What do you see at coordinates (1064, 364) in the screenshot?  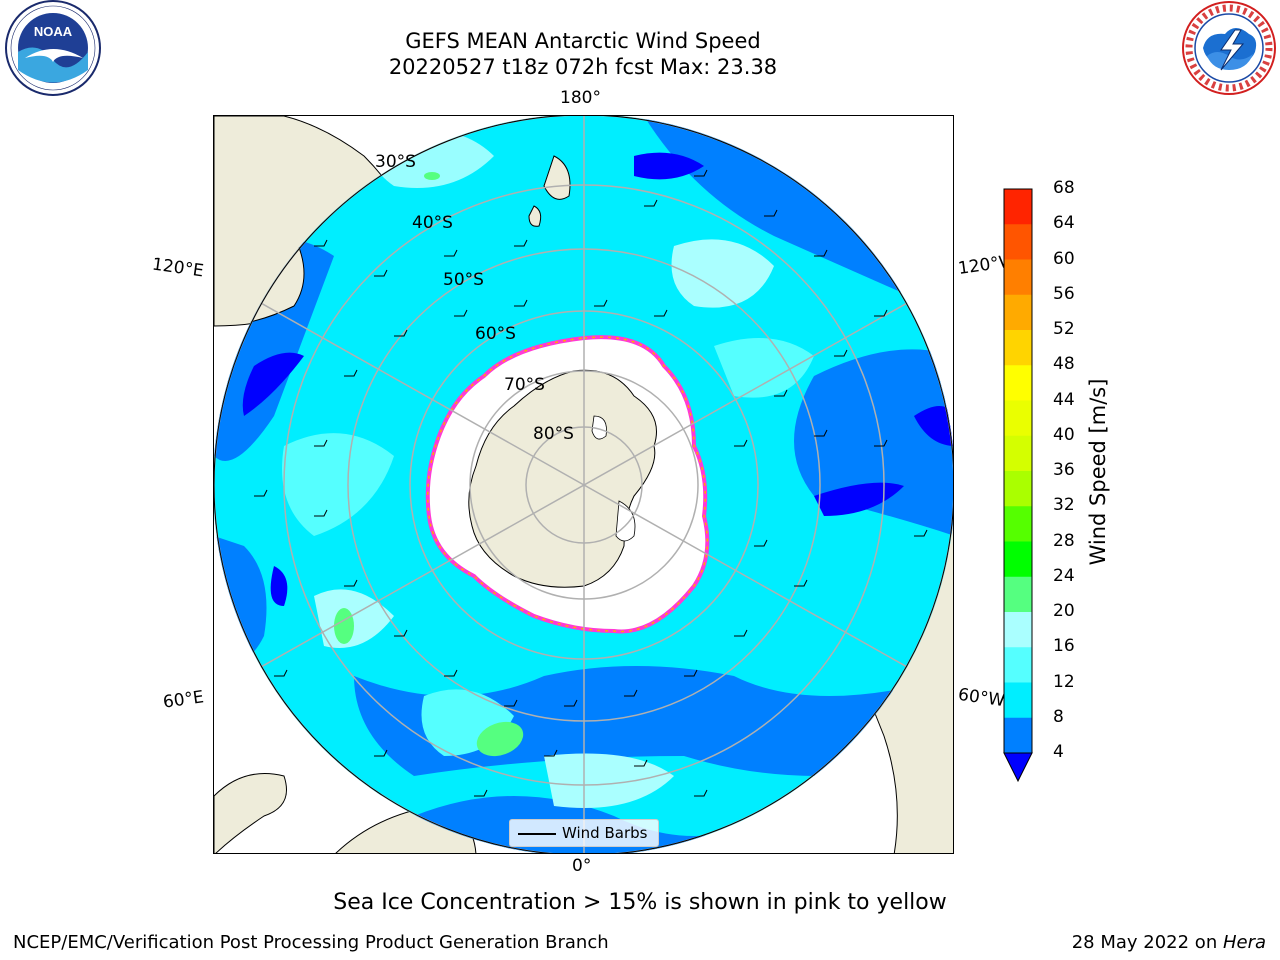 I see `colorbar-tick-label: 48` at bounding box center [1064, 364].